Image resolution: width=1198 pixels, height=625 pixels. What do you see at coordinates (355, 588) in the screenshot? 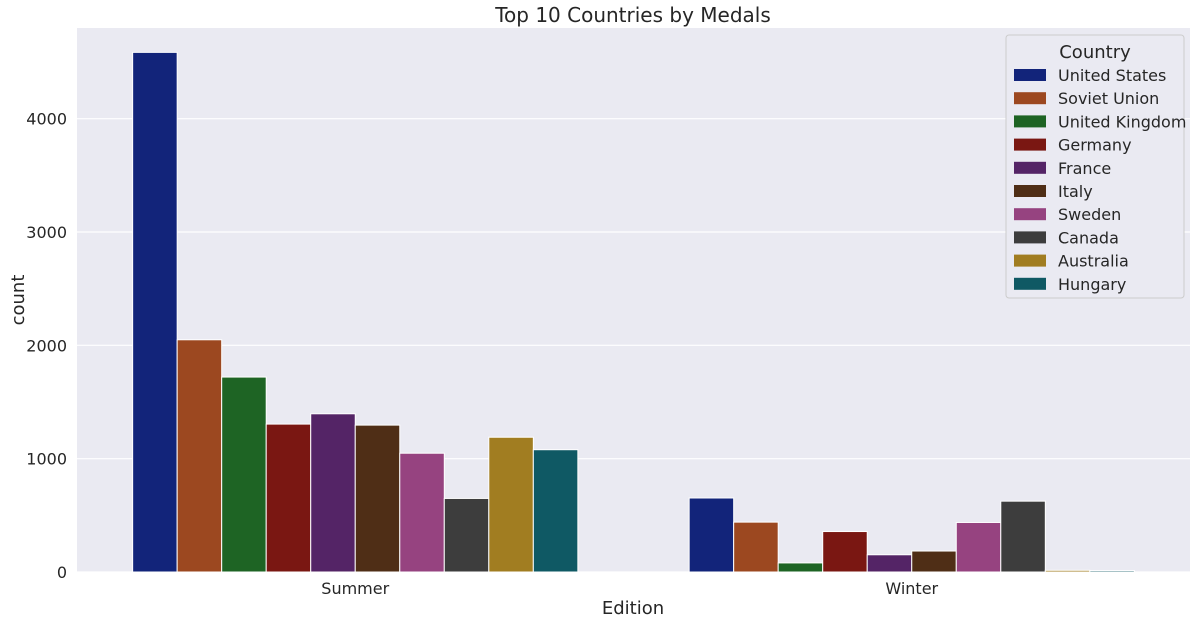
I see `x-tick-label: Summer` at bounding box center [355, 588].